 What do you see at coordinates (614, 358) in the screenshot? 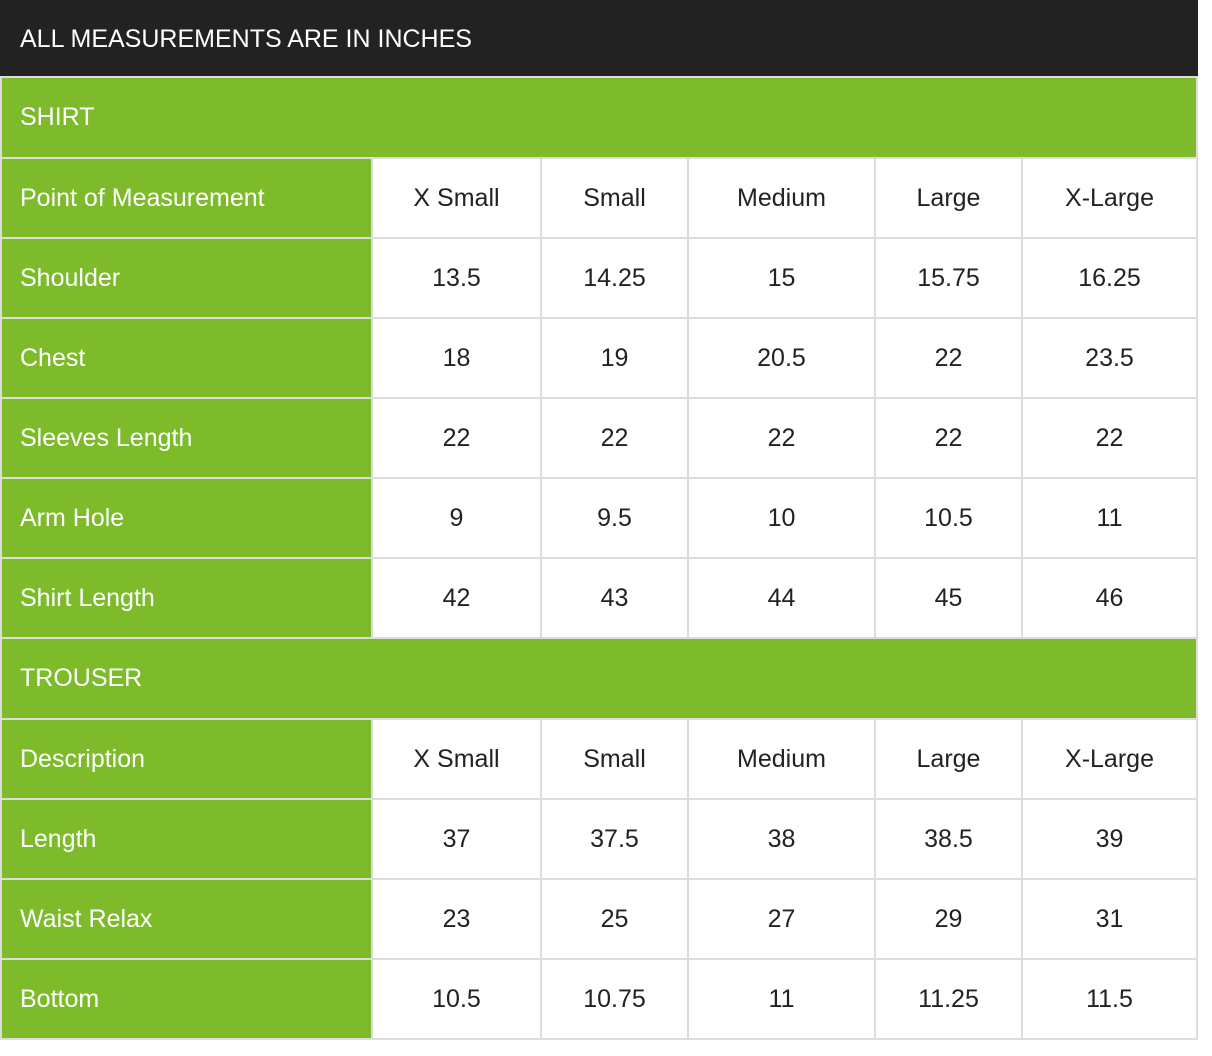
I see `table-cell: 19` at bounding box center [614, 358].